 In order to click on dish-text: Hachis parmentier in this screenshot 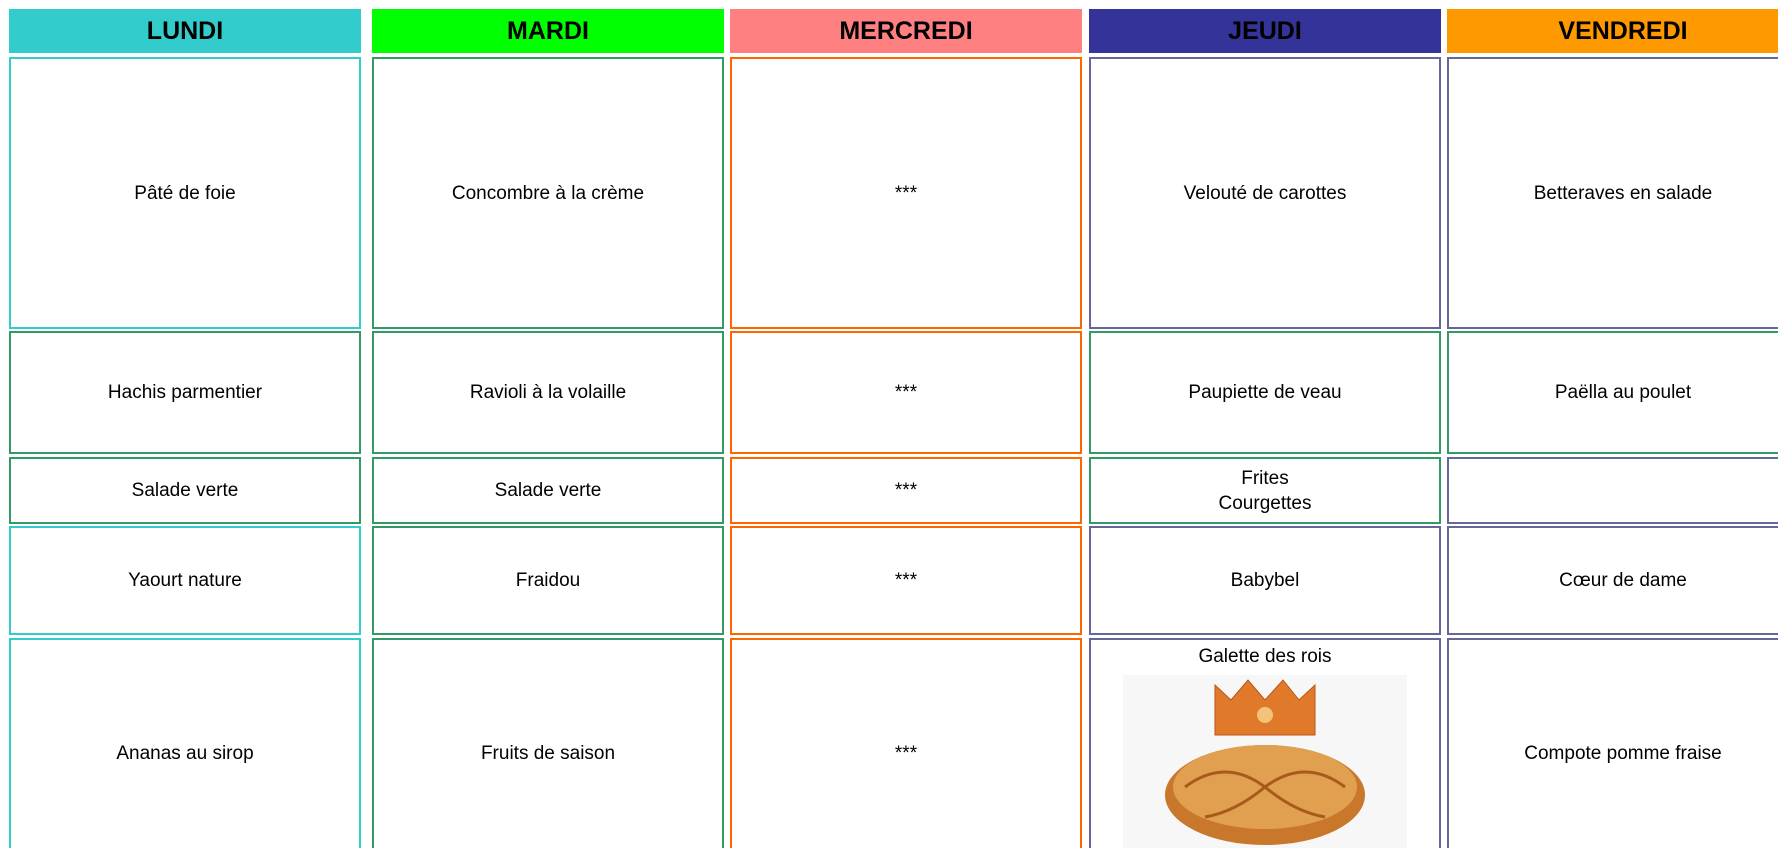, I will do `click(185, 392)`.